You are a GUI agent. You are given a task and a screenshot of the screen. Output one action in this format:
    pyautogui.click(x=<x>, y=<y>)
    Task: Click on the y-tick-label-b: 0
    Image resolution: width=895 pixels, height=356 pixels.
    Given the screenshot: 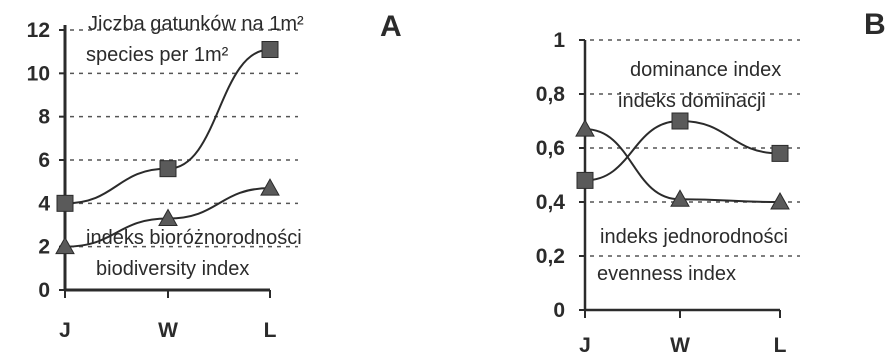 What is the action you would take?
    pyautogui.click(x=559, y=310)
    